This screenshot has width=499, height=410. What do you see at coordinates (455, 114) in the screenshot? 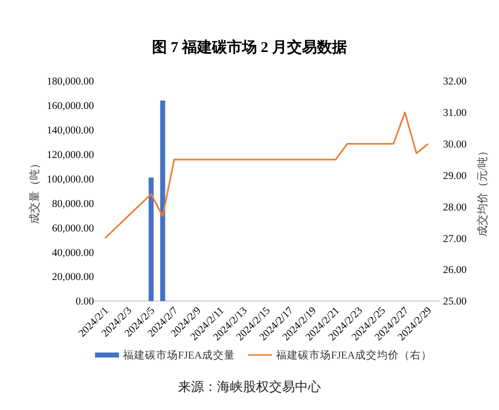
I see `y2-tick-label: 31.00` at bounding box center [455, 114].